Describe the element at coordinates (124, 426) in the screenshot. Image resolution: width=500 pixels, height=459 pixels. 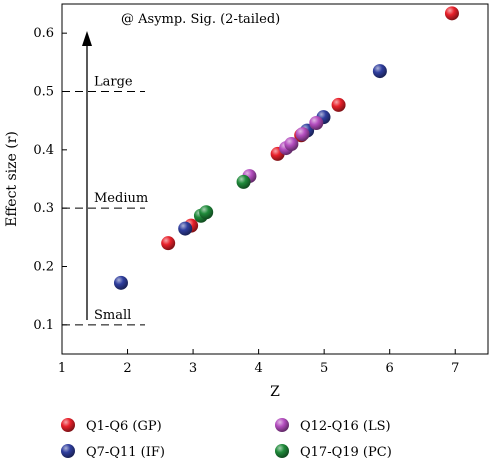
I see `legend-label: Q1-Q6 (GP)` at that location.